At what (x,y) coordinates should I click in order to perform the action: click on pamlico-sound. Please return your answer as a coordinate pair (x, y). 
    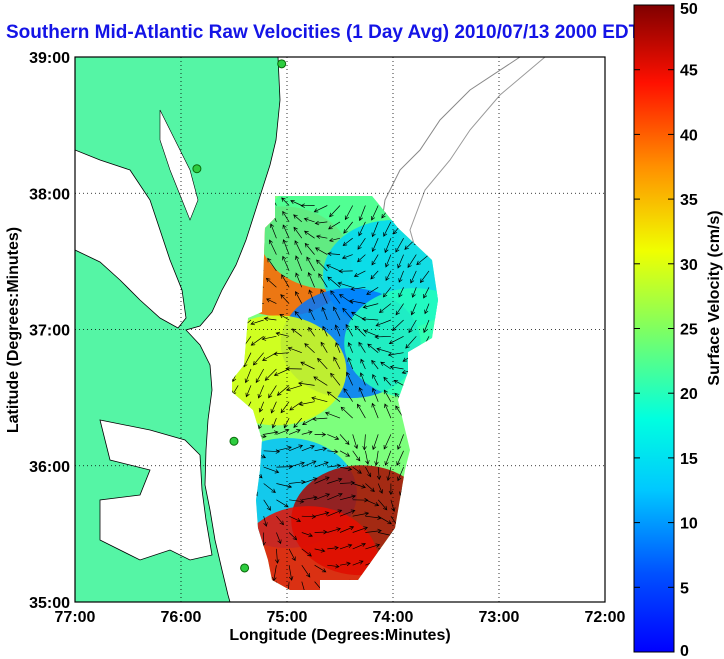
    Looking at the image, I should click on (156, 490).